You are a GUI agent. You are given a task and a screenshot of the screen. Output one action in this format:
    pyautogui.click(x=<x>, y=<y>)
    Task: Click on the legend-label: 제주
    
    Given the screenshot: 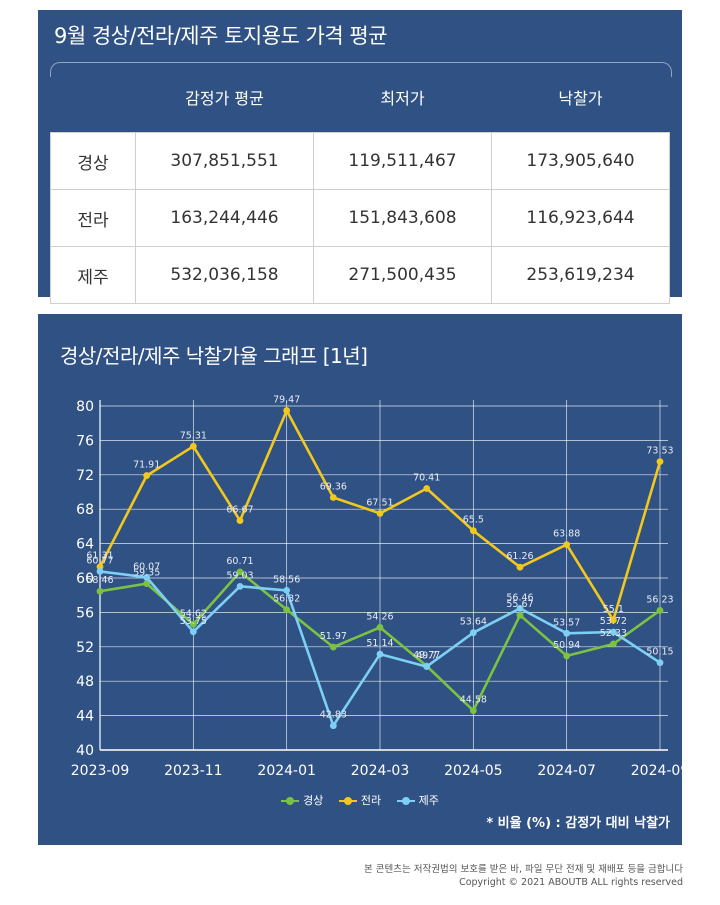 What is the action you would take?
    pyautogui.click(x=428, y=800)
    